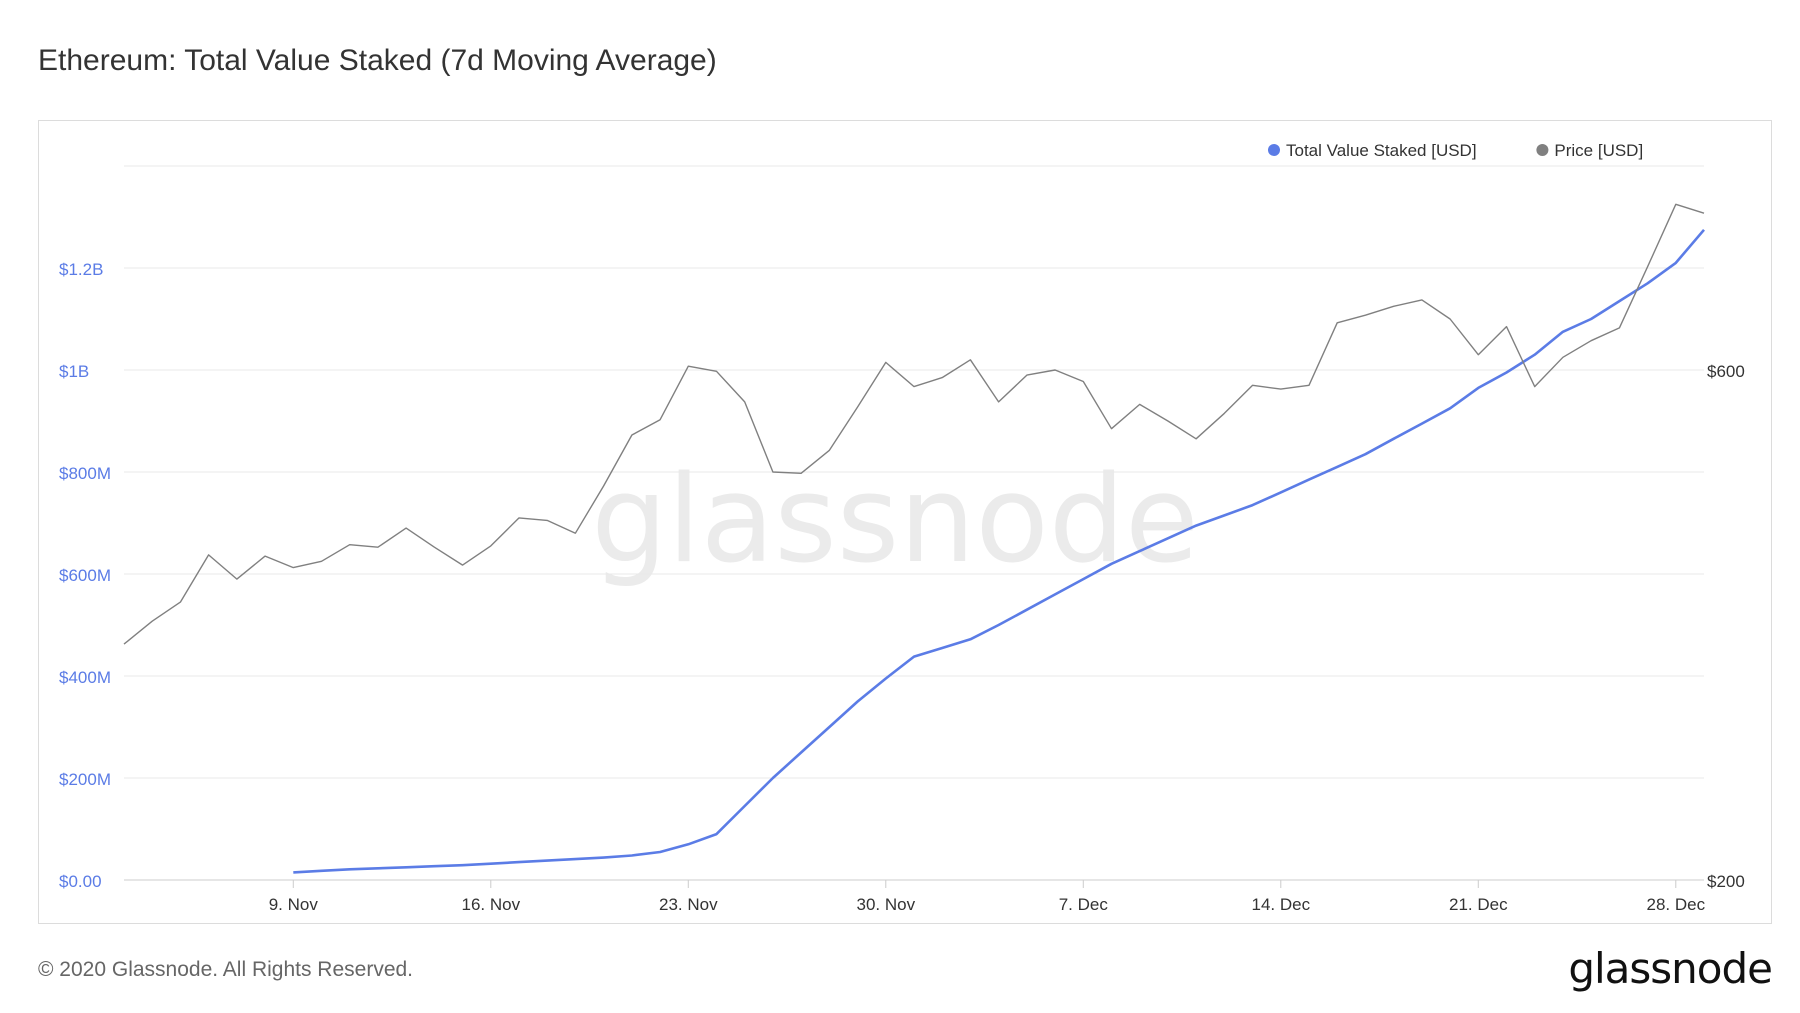 The image size is (1800, 1013). I want to click on x-tick-label: 23. Nov, so click(688, 904).